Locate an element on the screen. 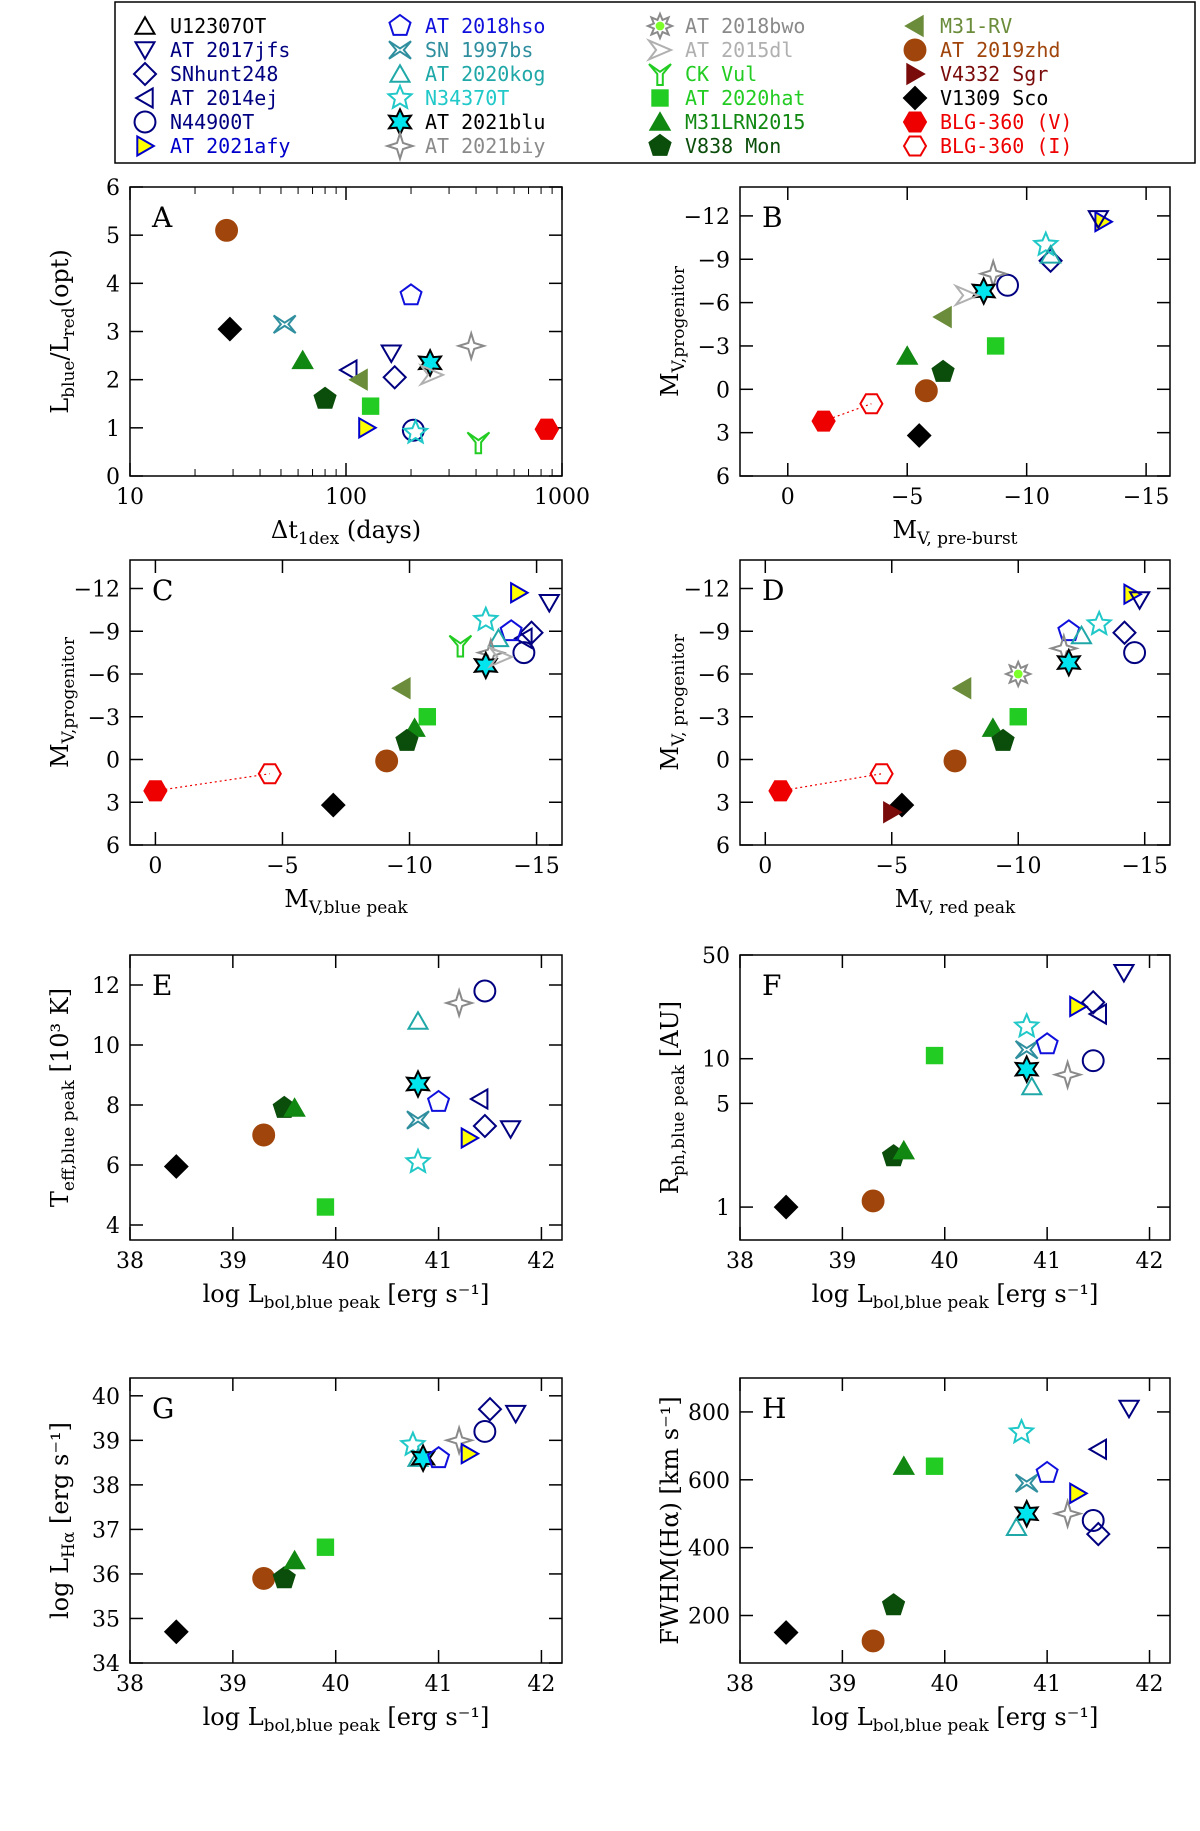 Image resolution: width=1200 pixels, height=1831 pixels. y-tick-label: 600 is located at coordinates (709, 1481).